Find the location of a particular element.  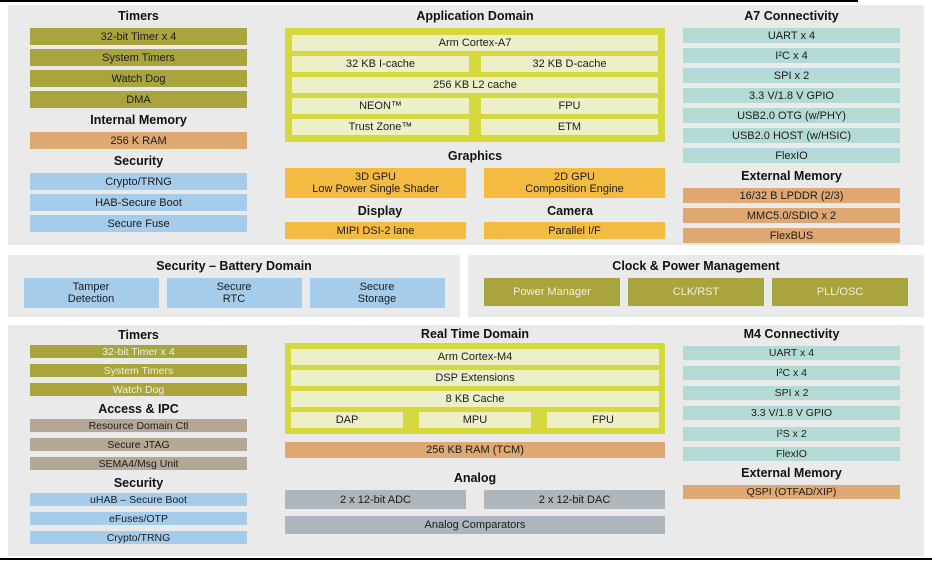

block-system-timers: System Timers is located at coordinates (138, 57).